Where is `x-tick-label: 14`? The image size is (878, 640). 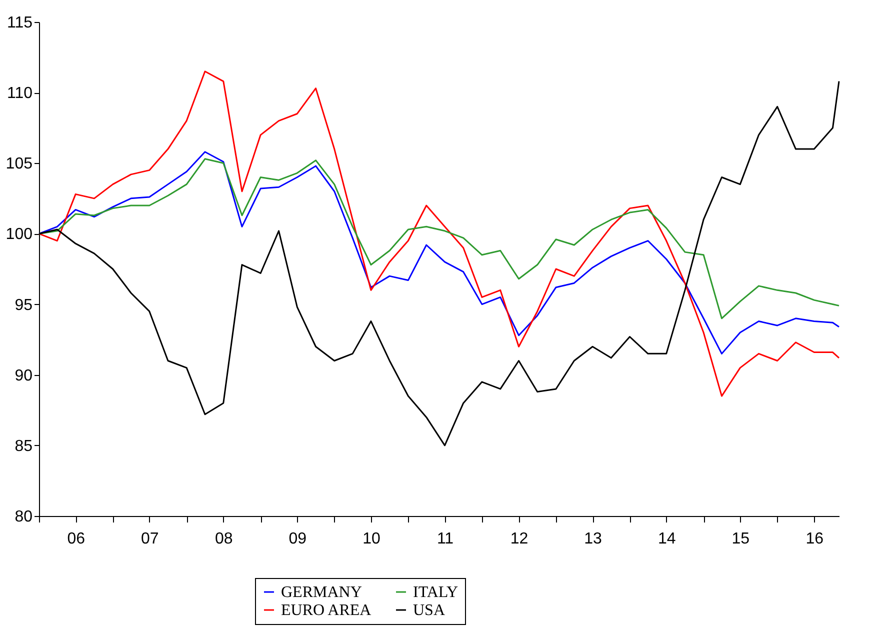 x-tick-label: 14 is located at coordinates (667, 539).